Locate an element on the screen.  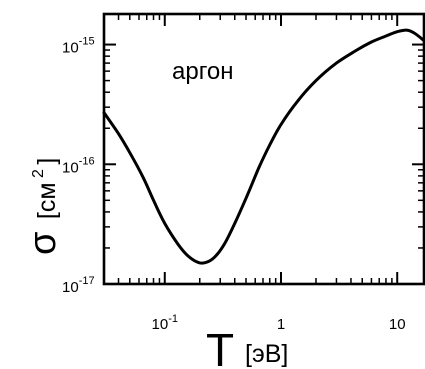
y-axis-unit-prefix: [см is located at coordinates (47, 200).